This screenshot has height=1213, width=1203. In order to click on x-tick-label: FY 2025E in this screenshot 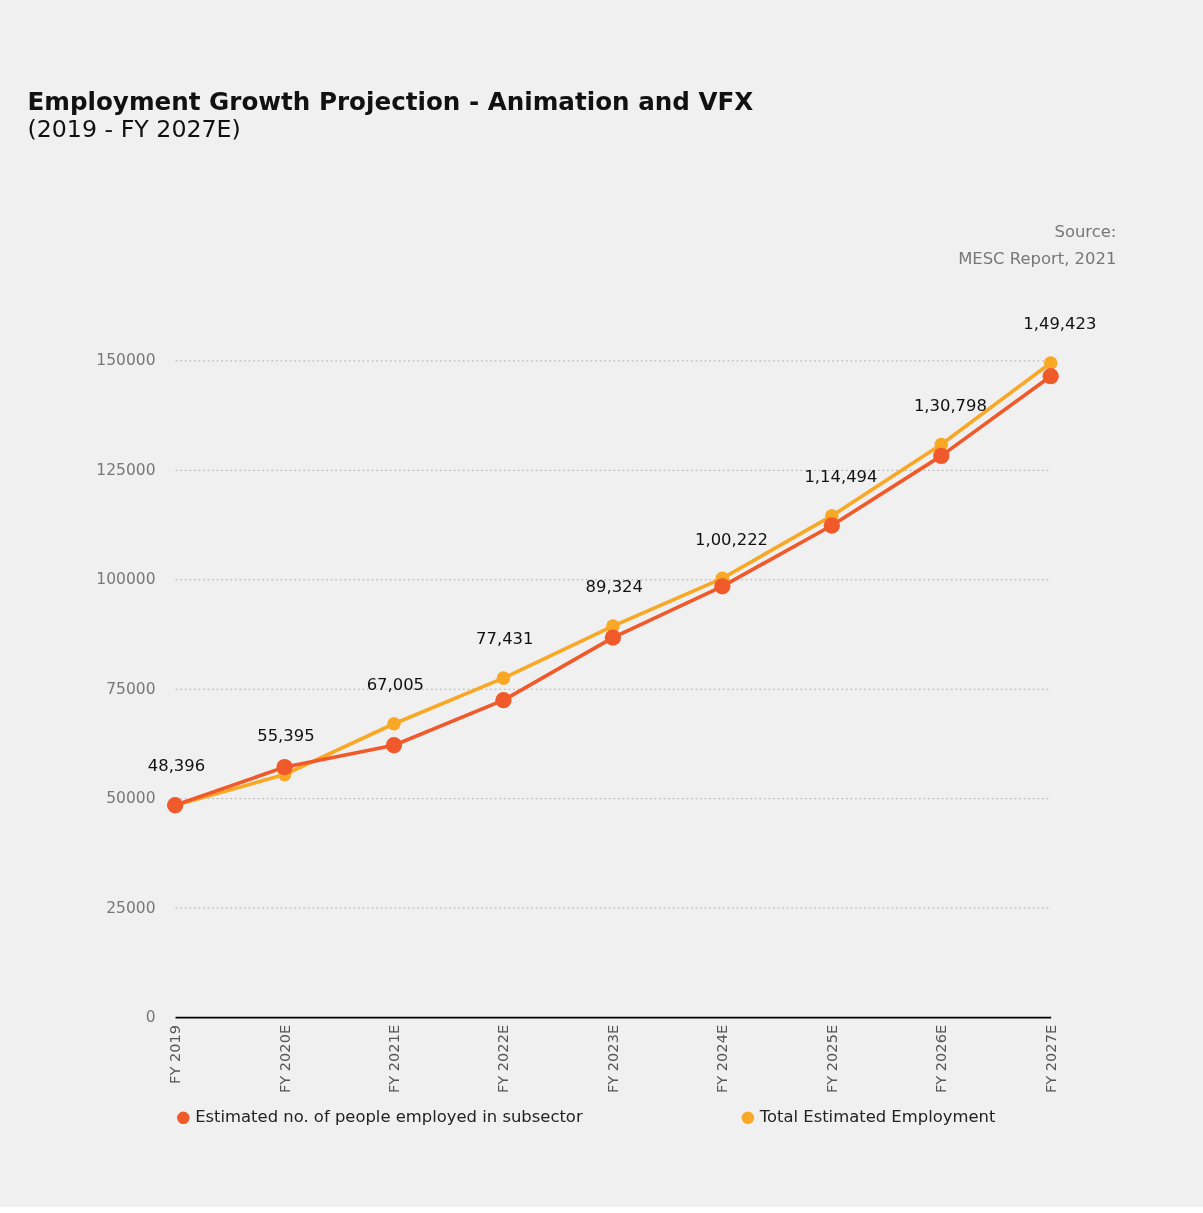, I will do `click(831, 1059)`.